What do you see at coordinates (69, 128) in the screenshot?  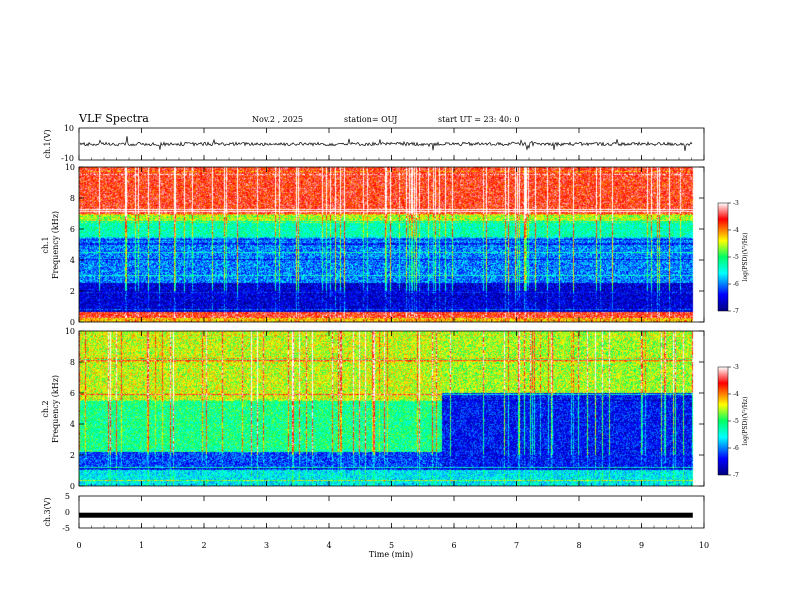 I see `ch1-ytick-top: 10` at bounding box center [69, 128].